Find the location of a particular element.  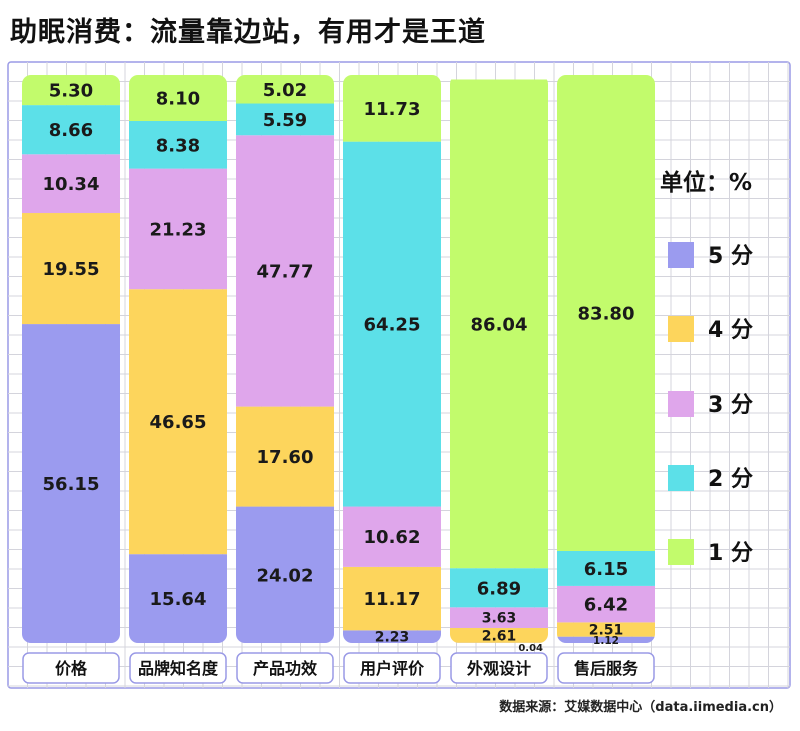

category-label: 用户评价 is located at coordinates (392, 668).